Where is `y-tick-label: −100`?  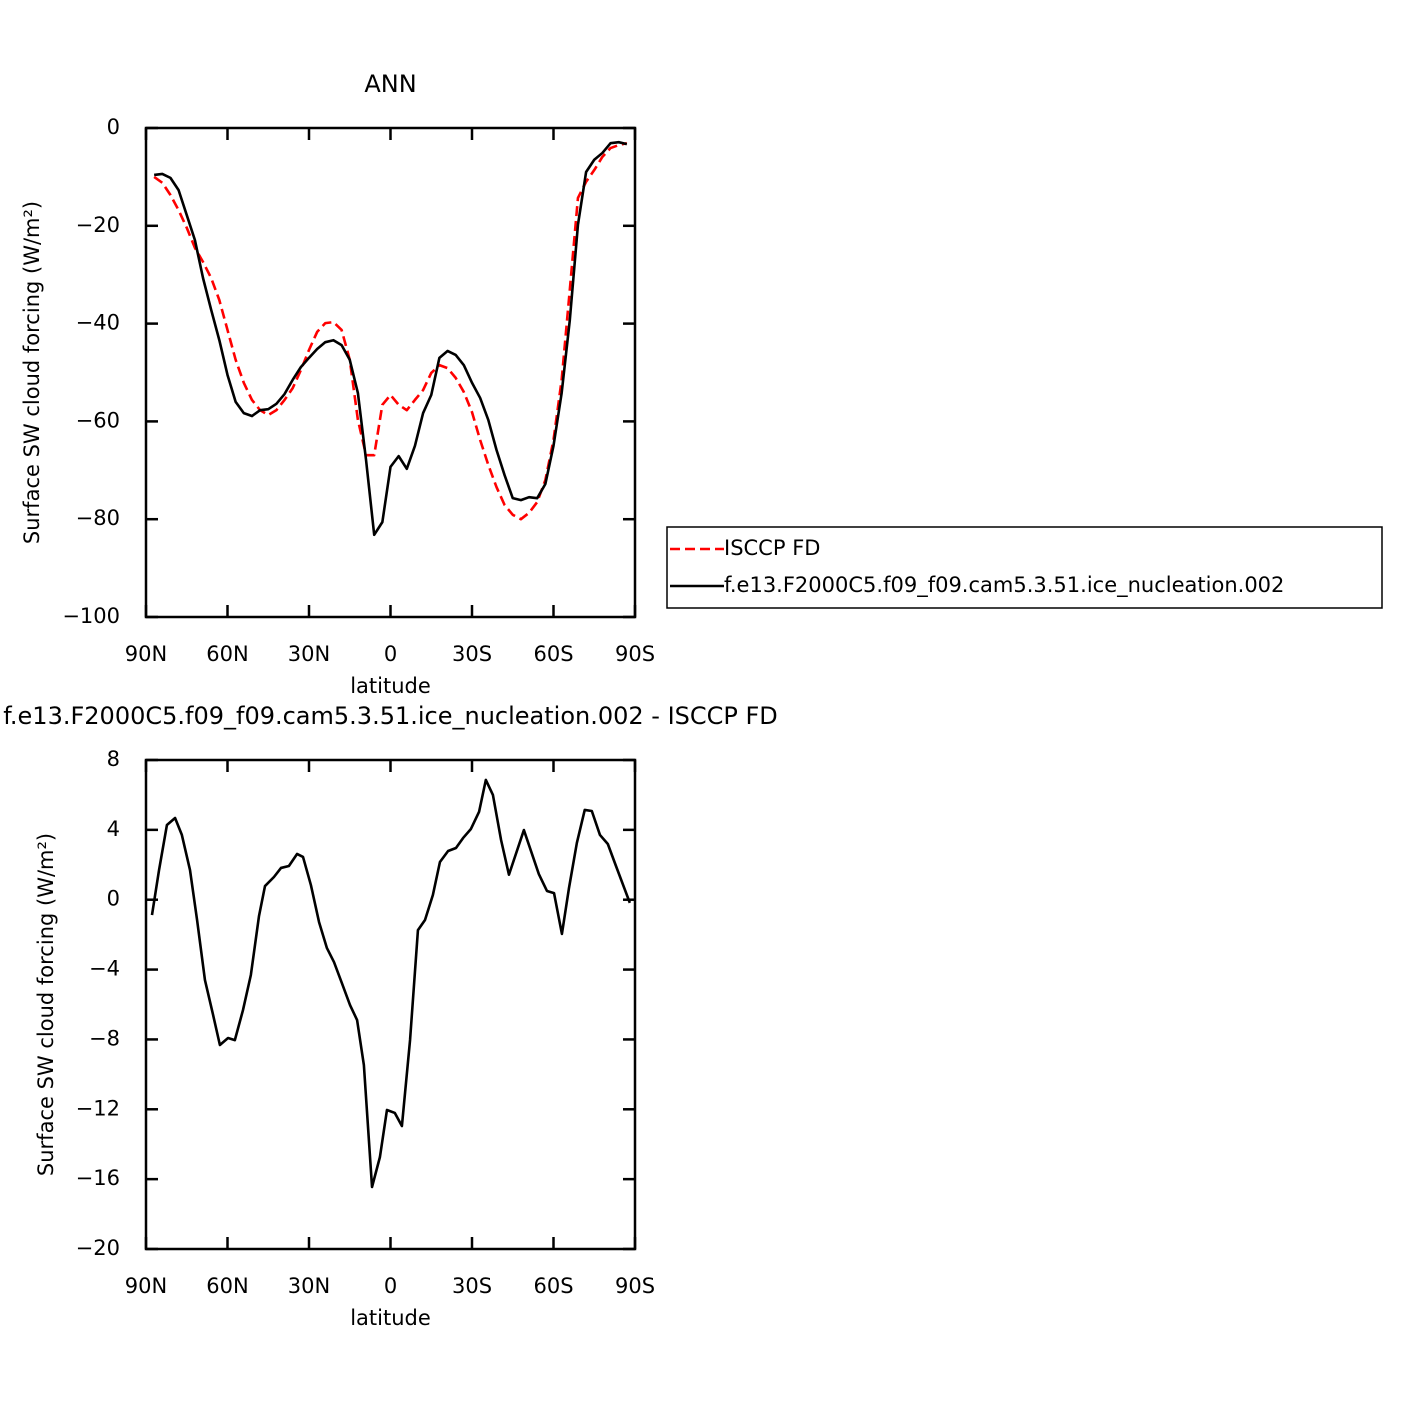
y-tick-label: −100 is located at coordinates (91, 616).